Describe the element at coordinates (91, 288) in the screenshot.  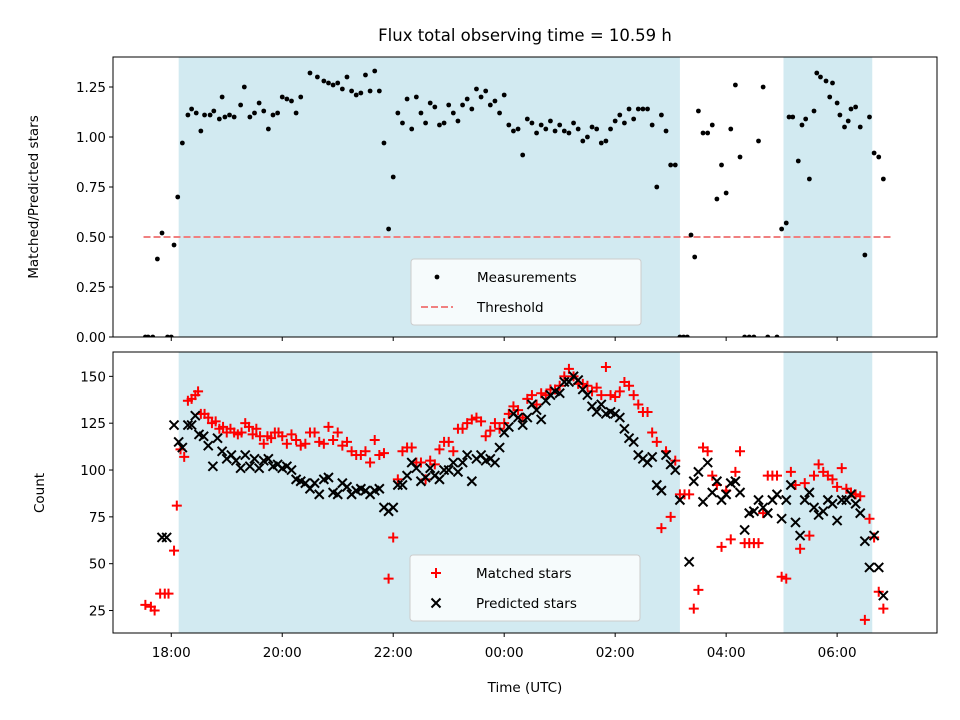
I see `ratio-y-tick-label: 0.25` at that location.